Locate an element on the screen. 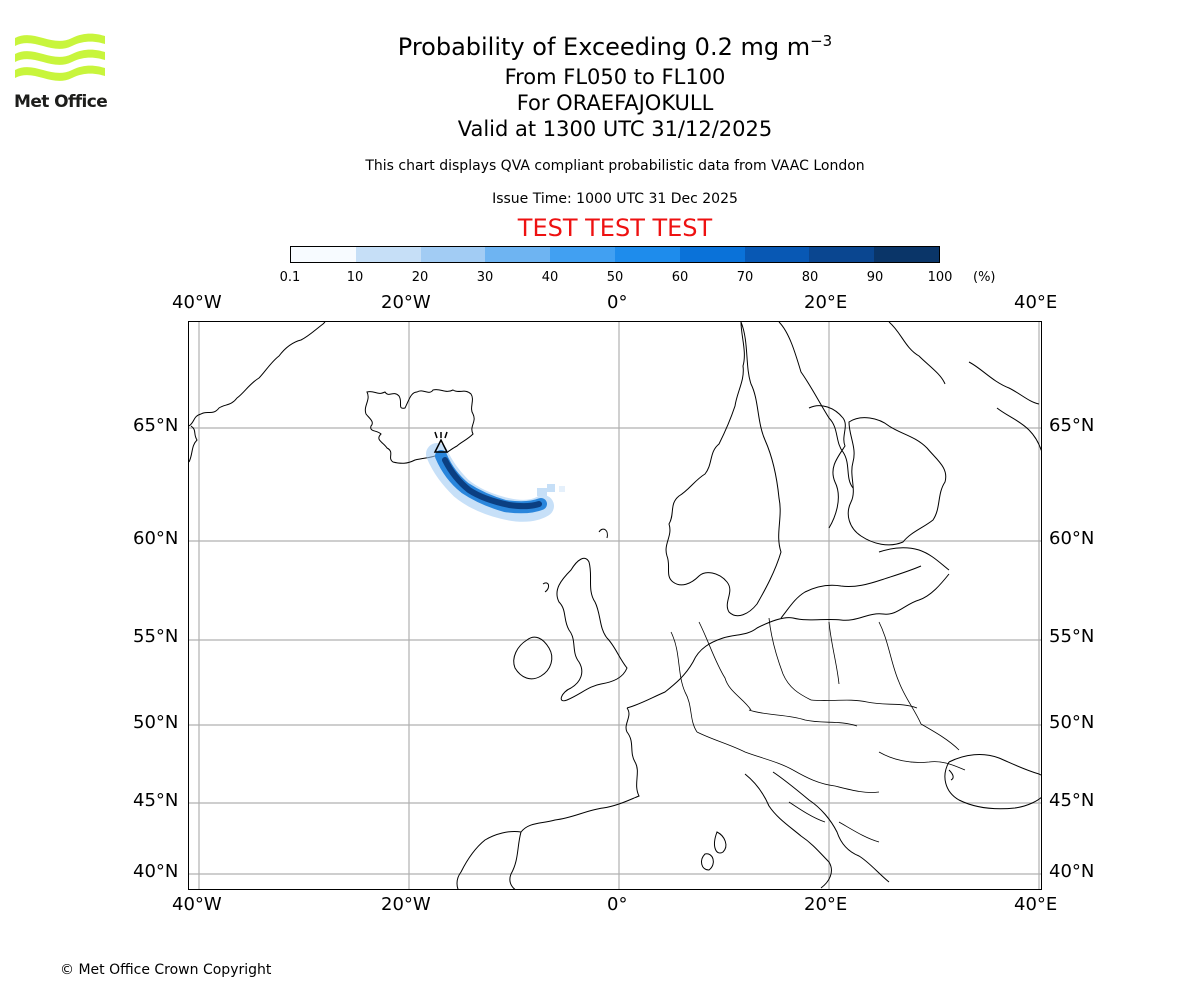 The width and height of the screenshot is (1200, 1000). lon-label-bottom-40e: 40°E is located at coordinates (1036, 904).